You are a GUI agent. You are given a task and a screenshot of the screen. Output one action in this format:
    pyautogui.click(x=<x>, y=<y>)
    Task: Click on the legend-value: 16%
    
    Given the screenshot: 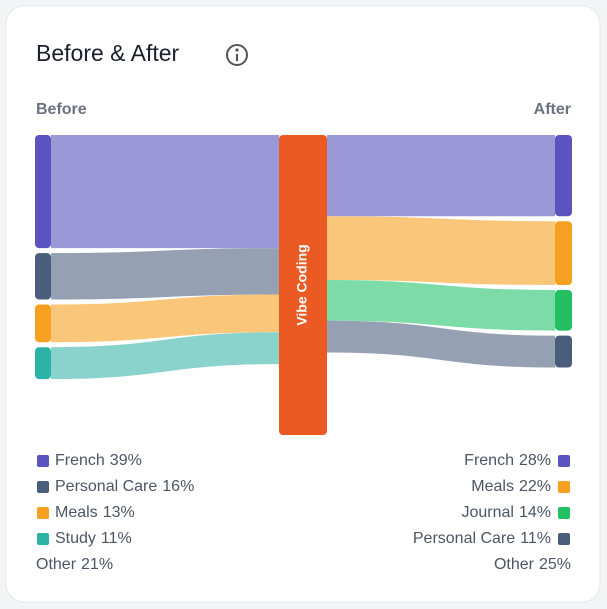 What is the action you would take?
    pyautogui.click(x=178, y=486)
    